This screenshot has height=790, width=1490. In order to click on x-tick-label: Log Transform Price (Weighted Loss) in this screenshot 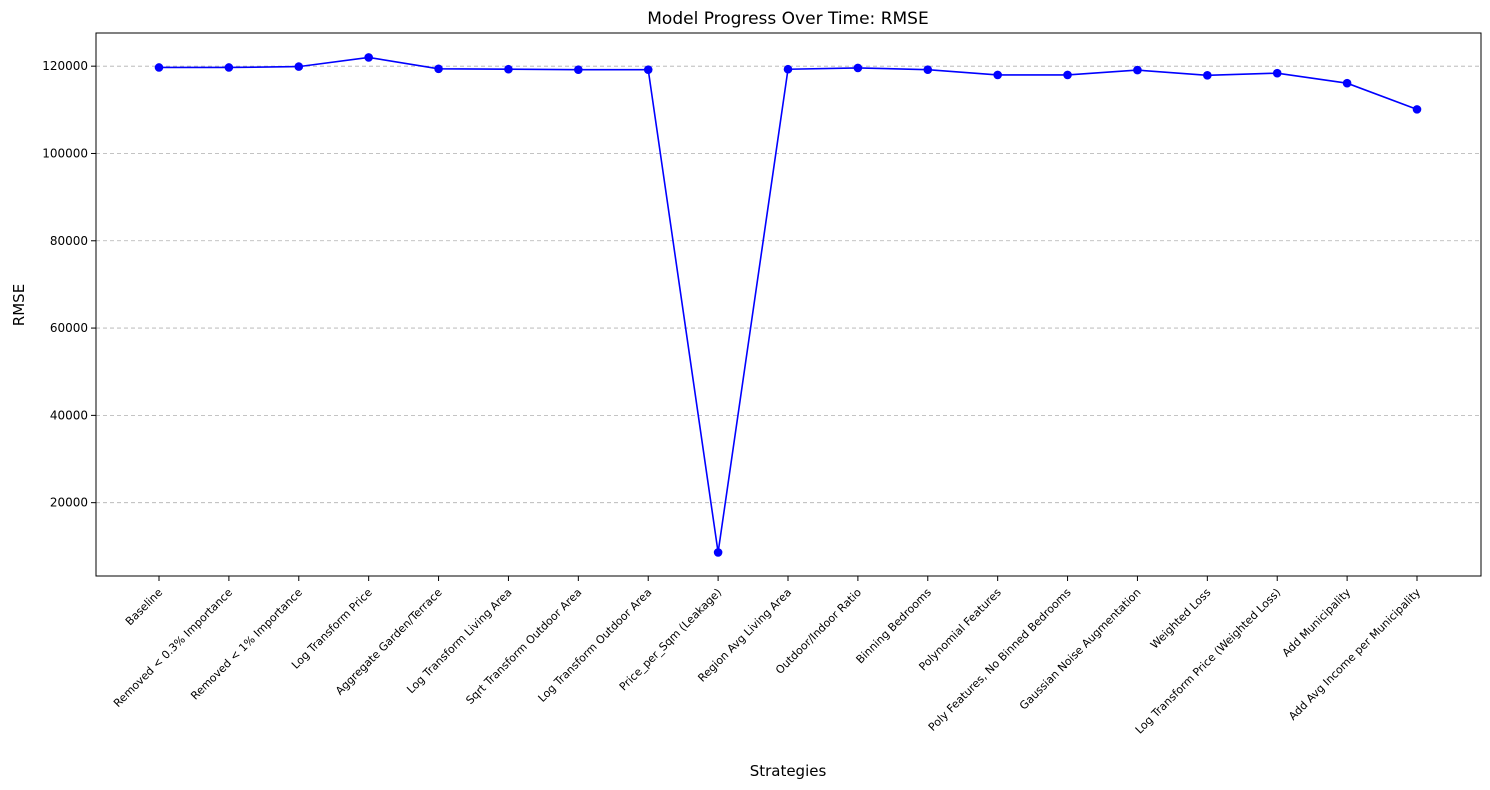, I will do `click(1208, 661)`.